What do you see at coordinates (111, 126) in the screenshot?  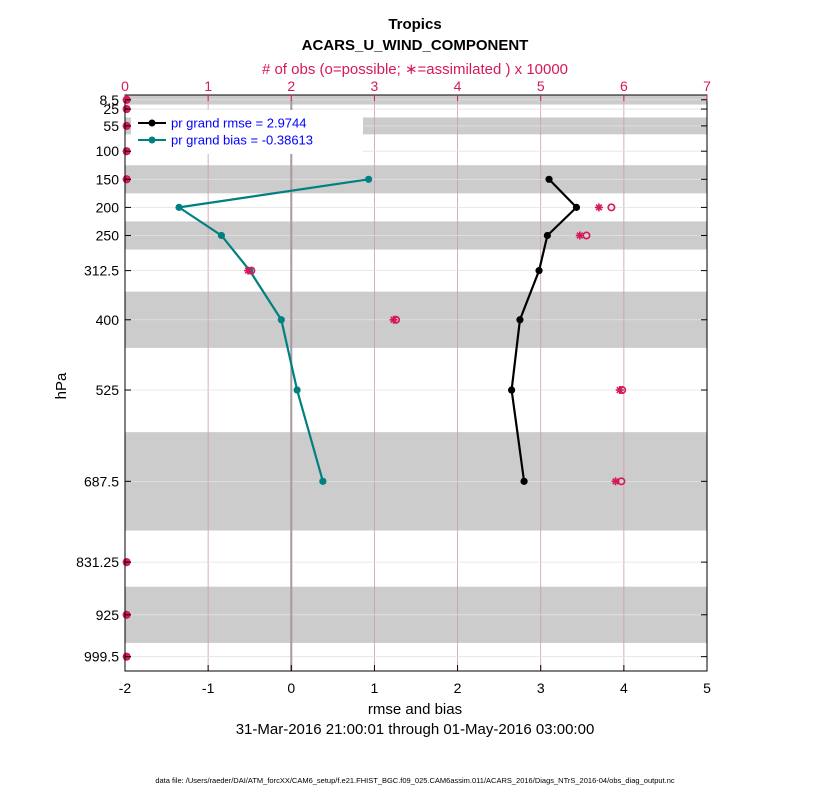 I see `y-tick-label-2: 55` at bounding box center [111, 126].